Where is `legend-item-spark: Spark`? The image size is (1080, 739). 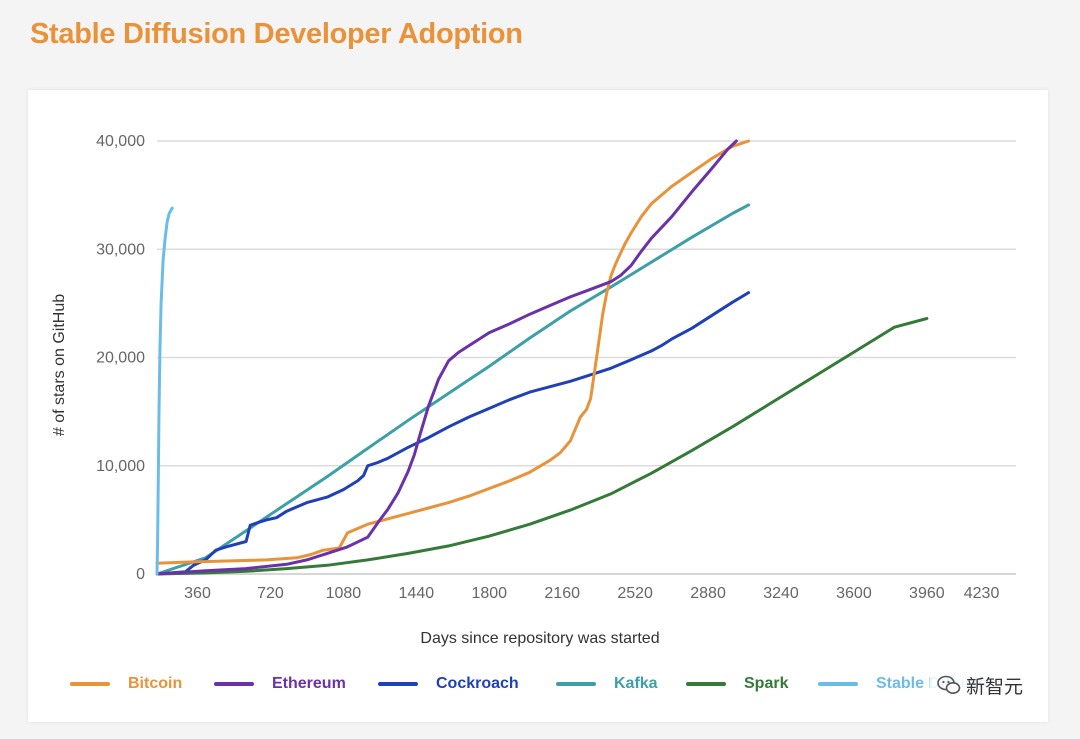 legend-item-spark: Spark is located at coordinates (737, 684).